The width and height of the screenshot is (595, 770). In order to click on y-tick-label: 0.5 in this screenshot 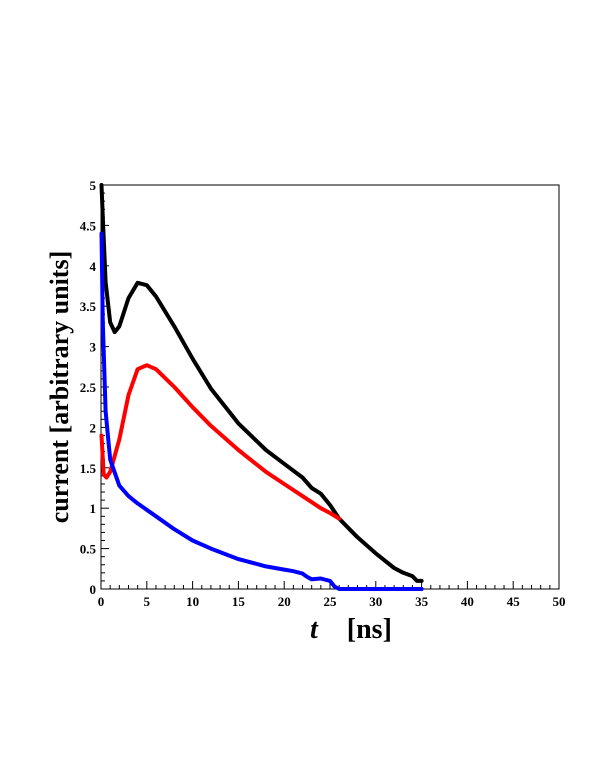, I will do `click(88, 549)`.